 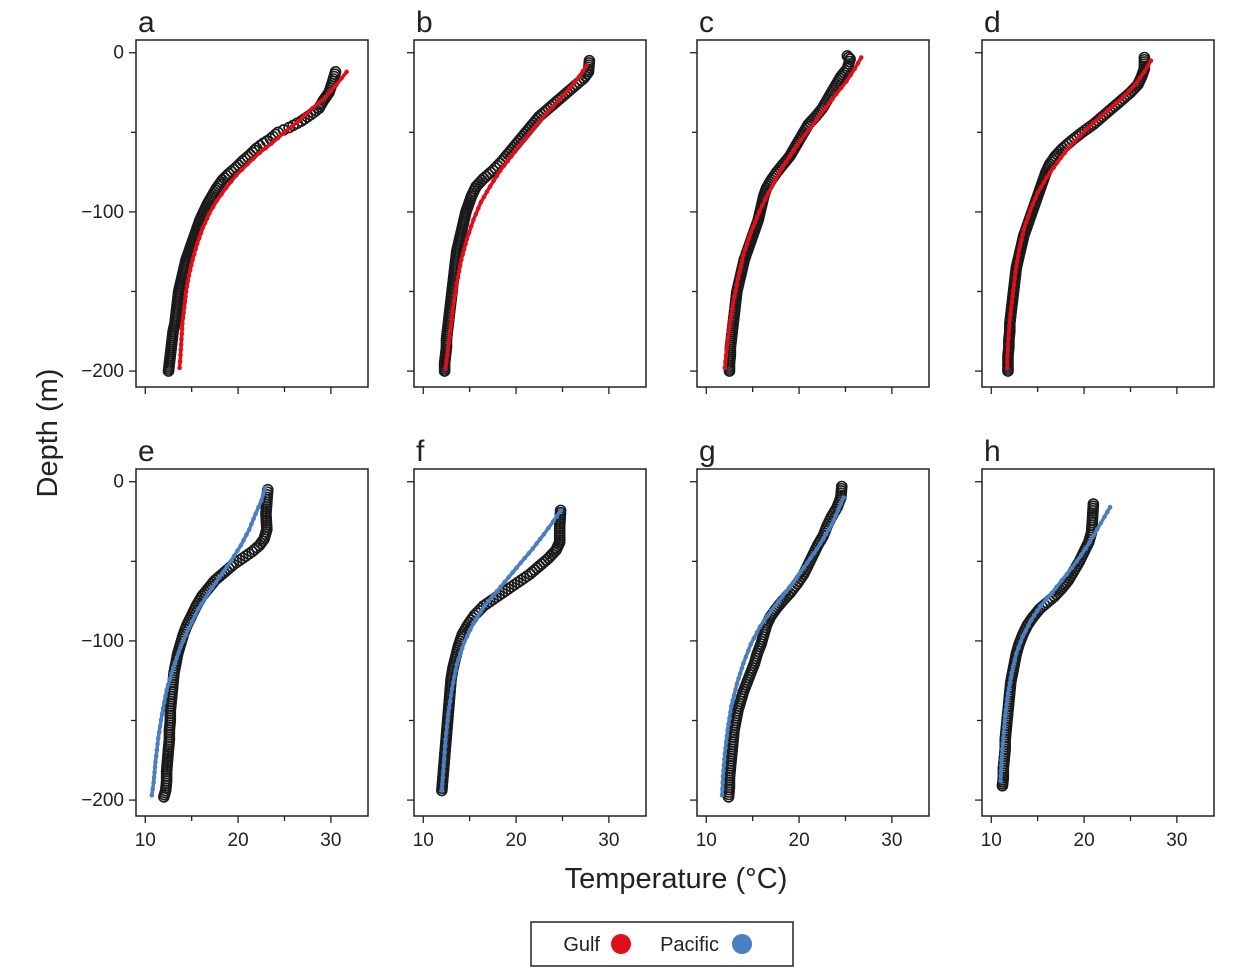 I want to click on observed-point, so click(x=164, y=797).